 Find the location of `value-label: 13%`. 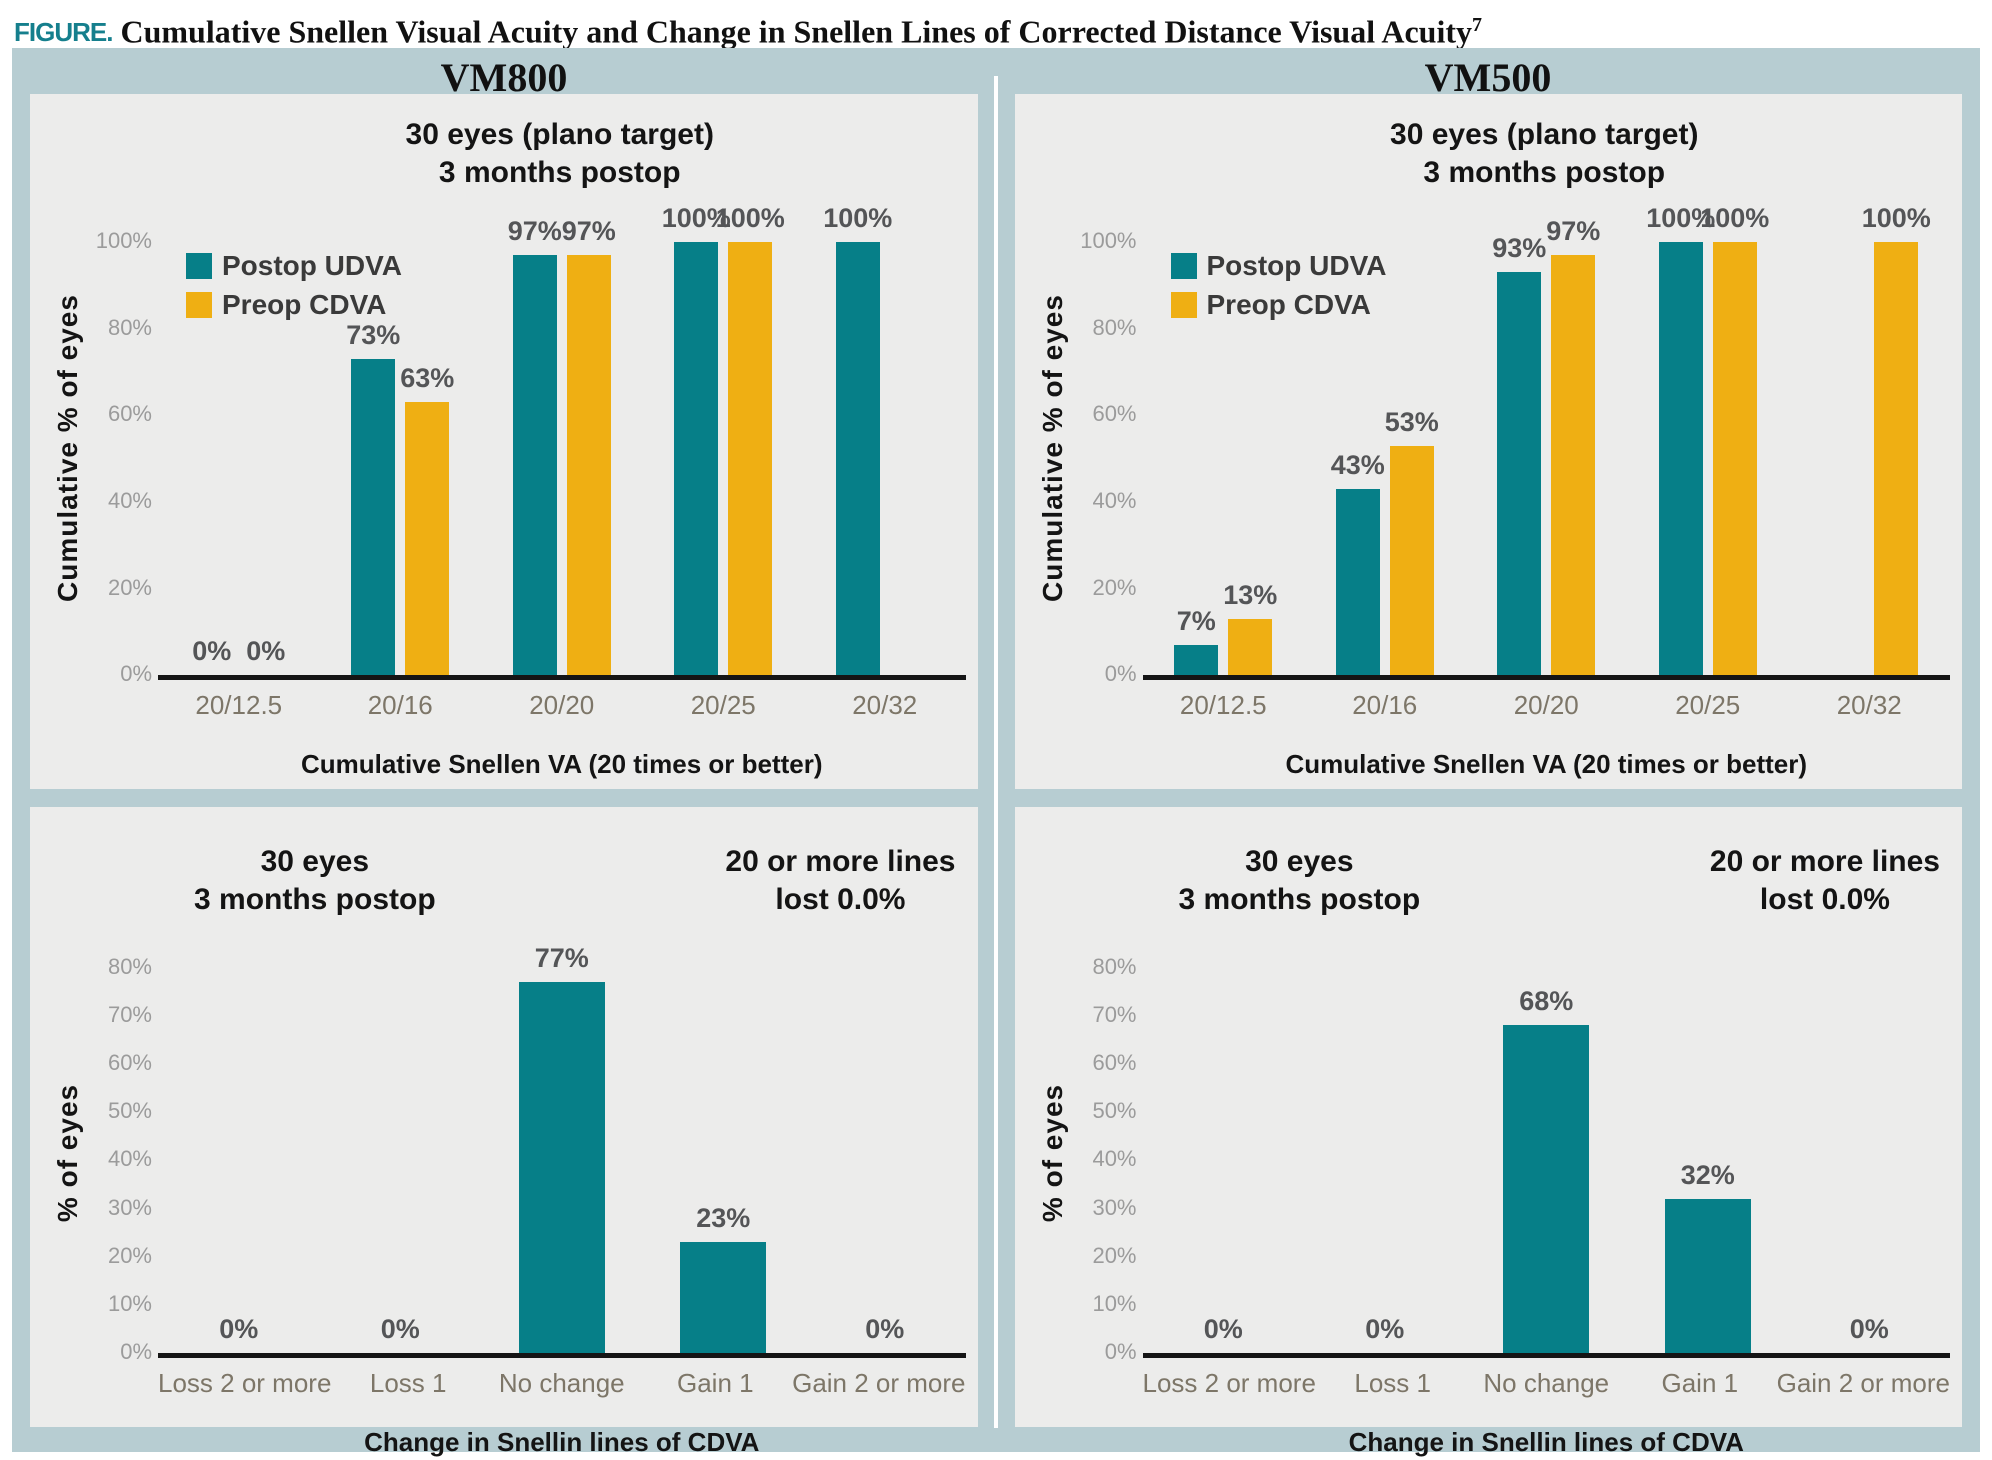

value-label: 13% is located at coordinates (1250, 594).